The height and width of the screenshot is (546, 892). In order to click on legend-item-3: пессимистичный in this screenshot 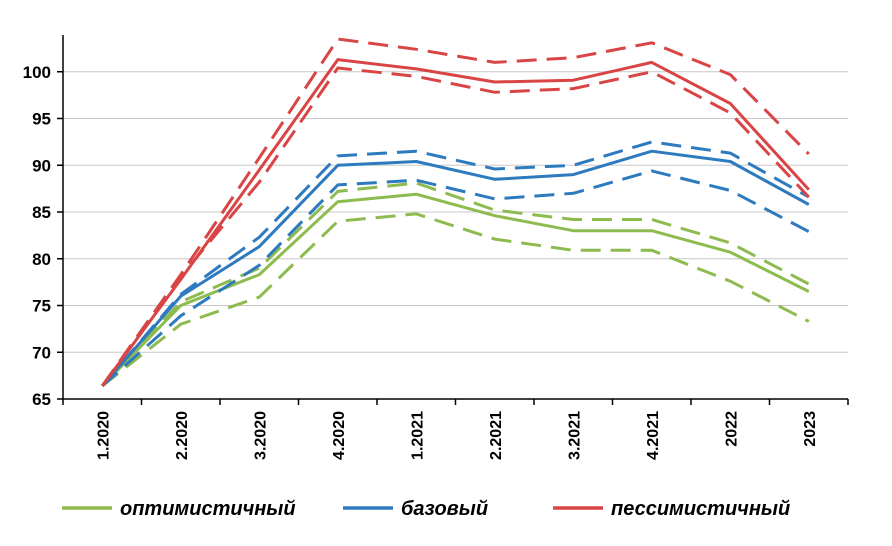, I will do `click(671, 509)`.